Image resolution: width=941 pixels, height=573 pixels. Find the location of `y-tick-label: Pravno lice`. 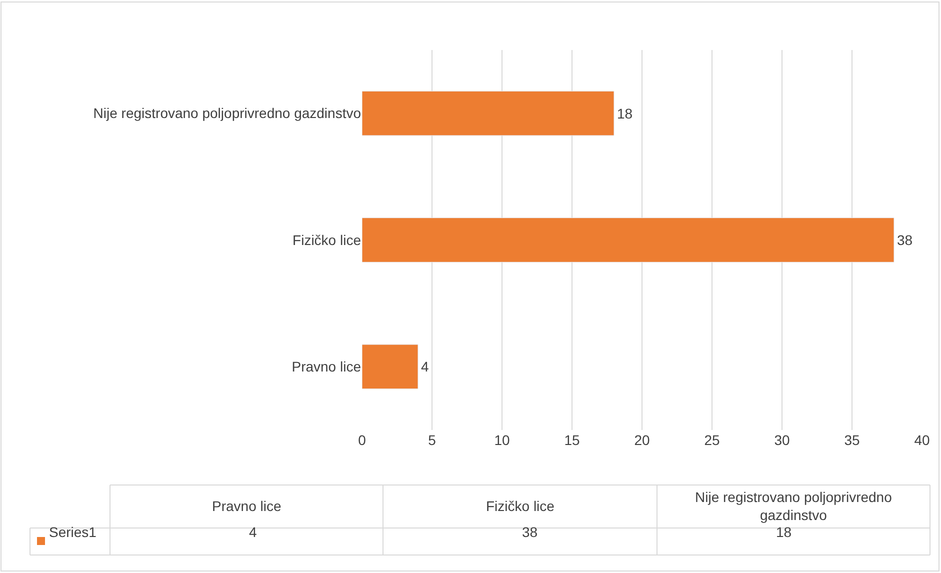

y-tick-label: Pravno lice is located at coordinates (327, 366).